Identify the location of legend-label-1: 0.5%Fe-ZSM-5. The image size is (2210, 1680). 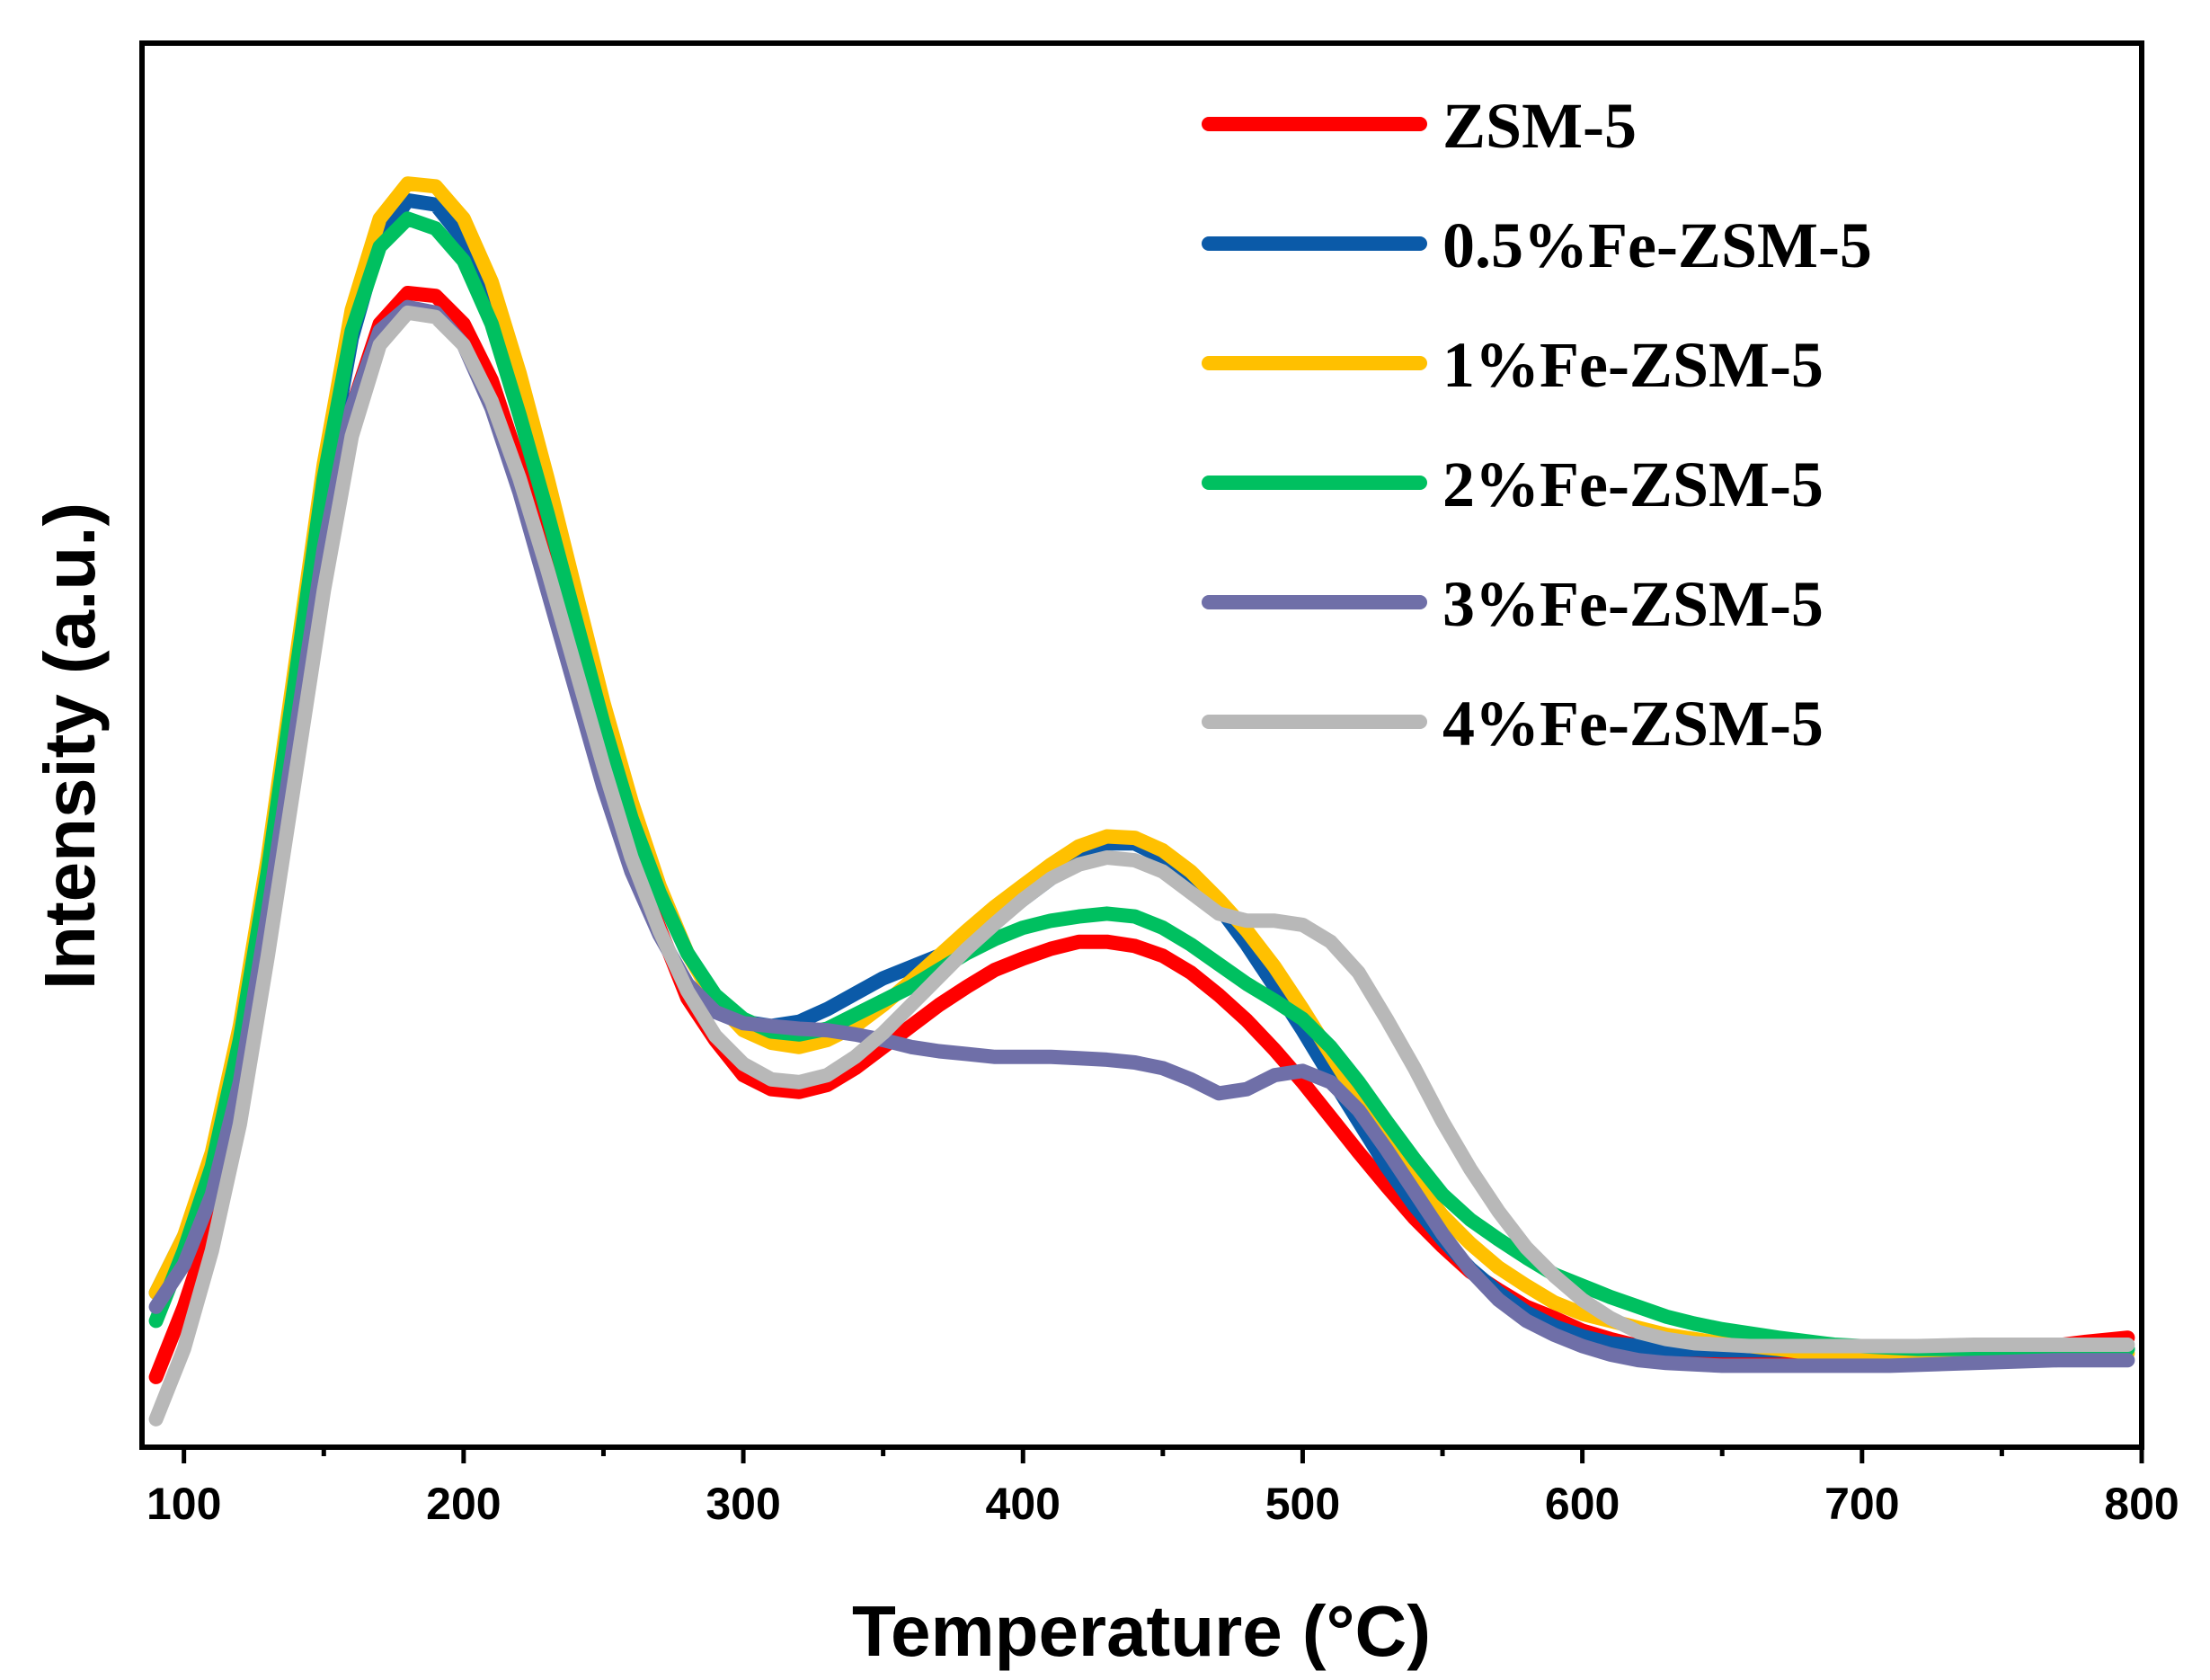
(1657, 245).